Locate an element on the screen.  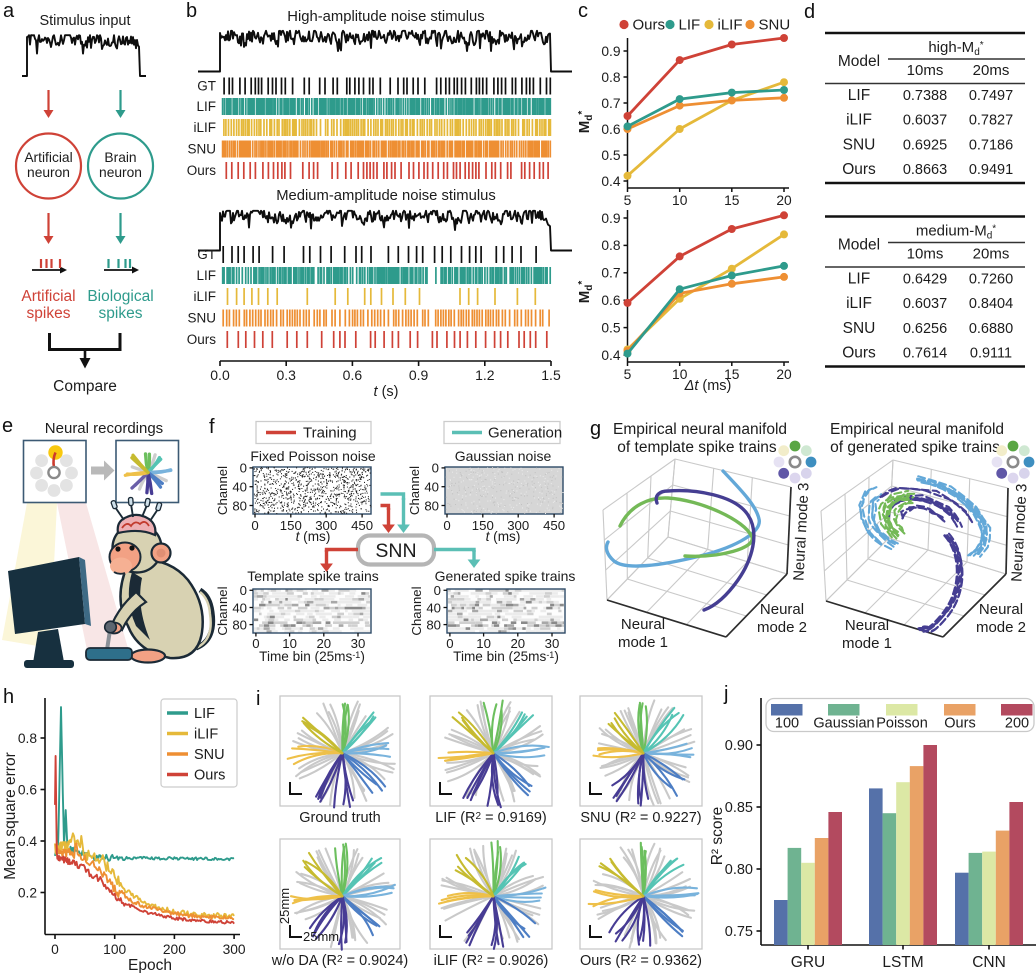
svg-text: 0.7497 is located at coordinates (991, 96).